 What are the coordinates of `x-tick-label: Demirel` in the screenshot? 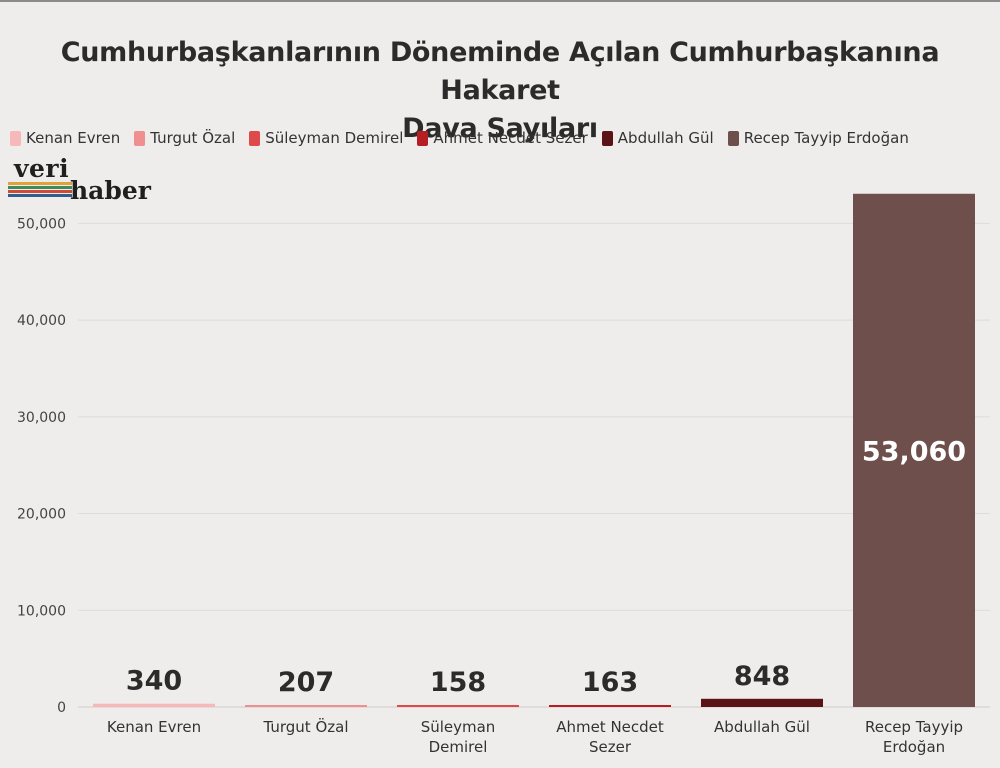 It's located at (458, 747).